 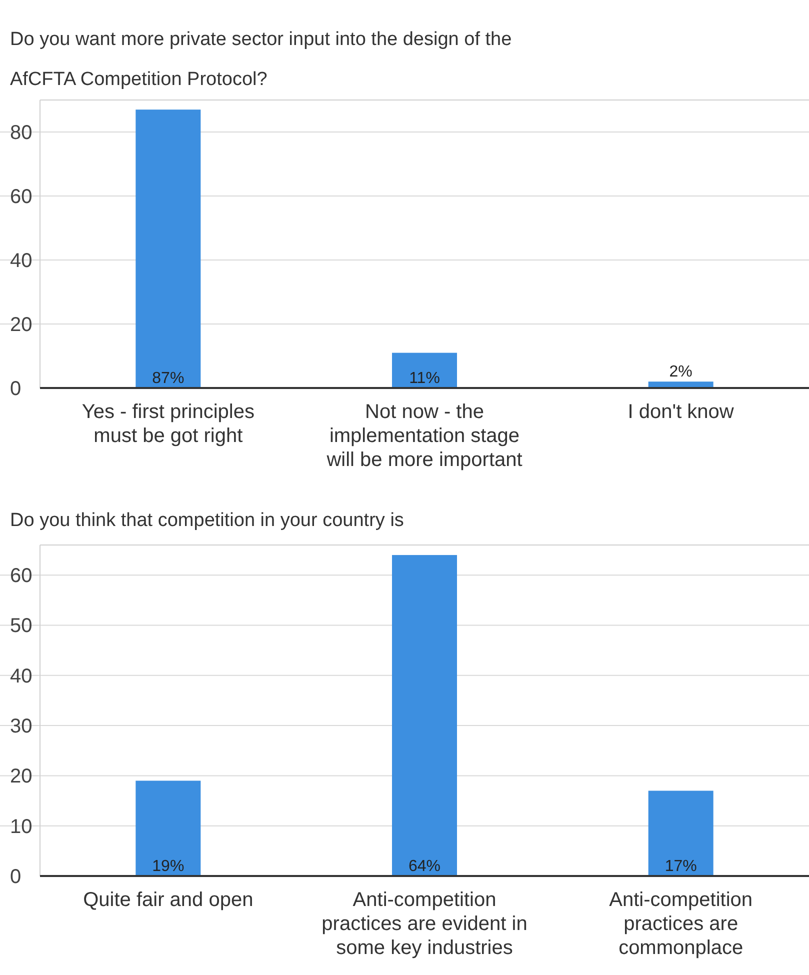 I want to click on chart-title: Do you want more private sector input into the design of the AfCFTA Competition Protocol?, so click(x=261, y=59).